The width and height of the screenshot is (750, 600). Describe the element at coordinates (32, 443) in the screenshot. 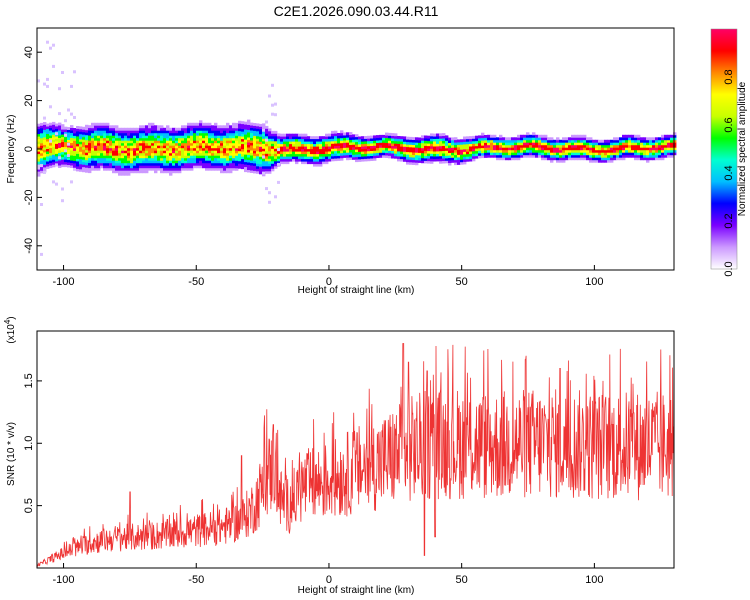

I see `snr-y-ticks: 0.51.01.5` at that location.